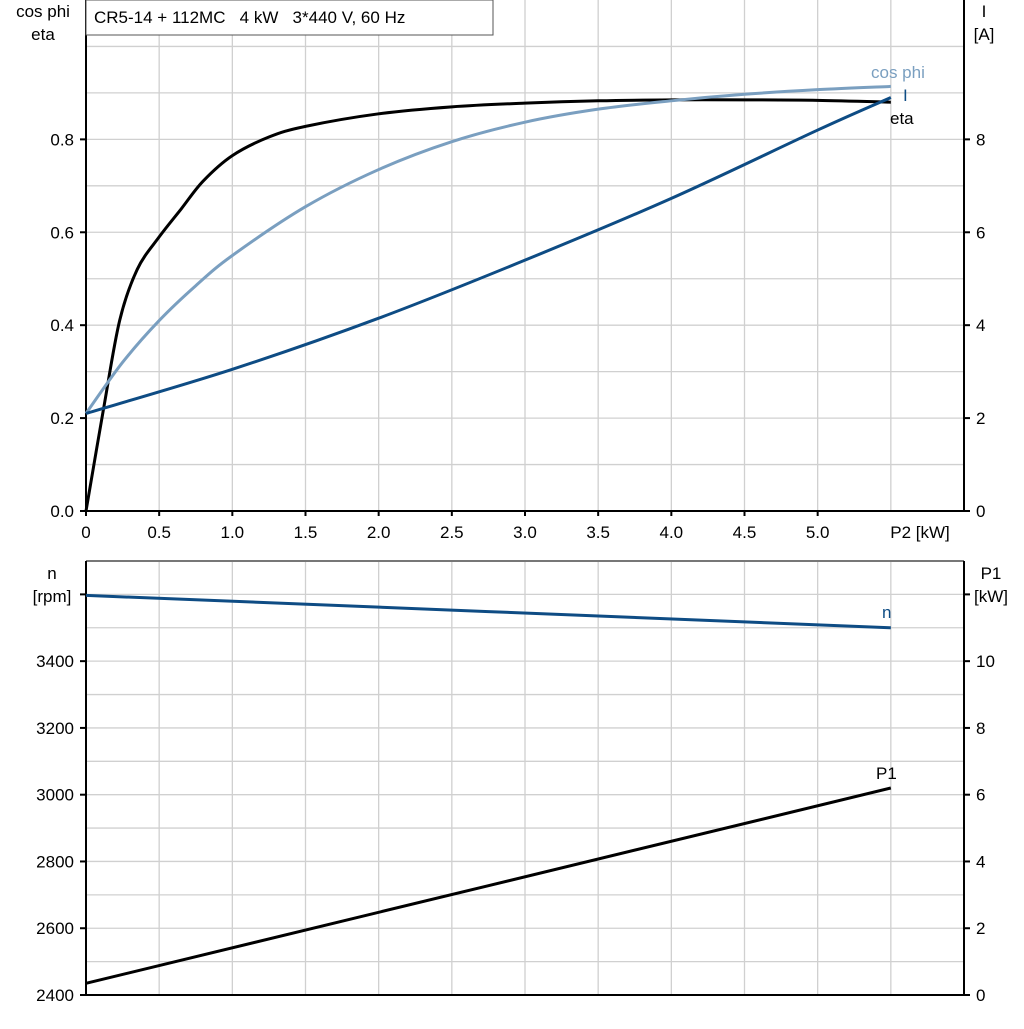  What do you see at coordinates (249, 17) in the screenshot?
I see `chart-title: CR5-14 + 112MC 4 kW 3*440 V, 60 Hz` at bounding box center [249, 17].